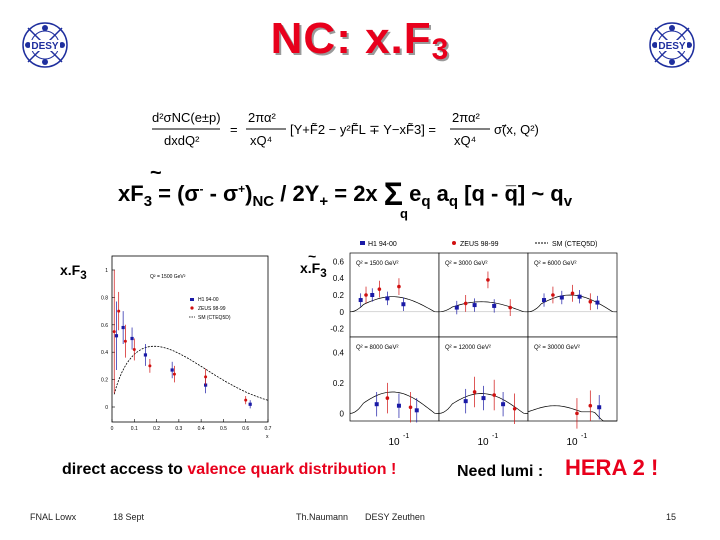 The image size is (720, 540). I want to click on left-xtick-label: 0.4, so click(201, 429).